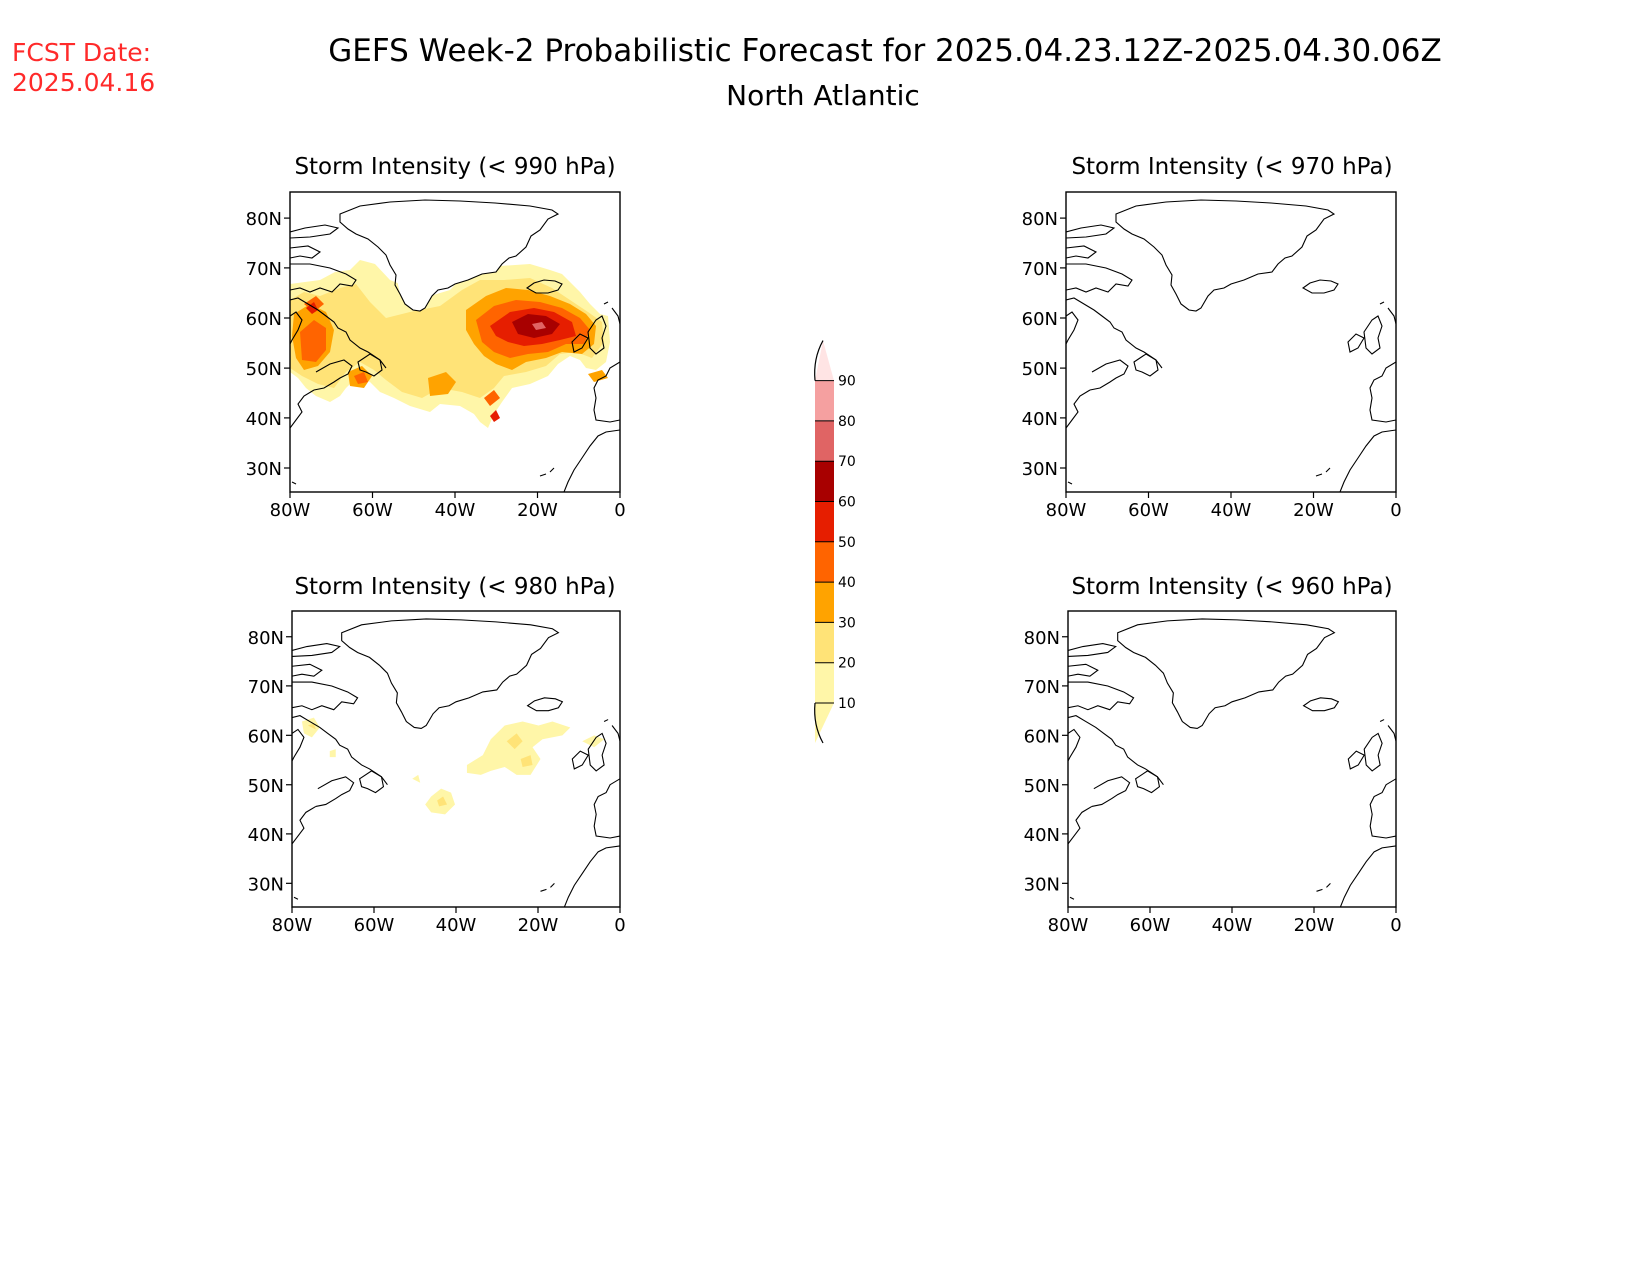  I want to click on panel-title: Storm Intensity (< 980 hPa), so click(454, 587).